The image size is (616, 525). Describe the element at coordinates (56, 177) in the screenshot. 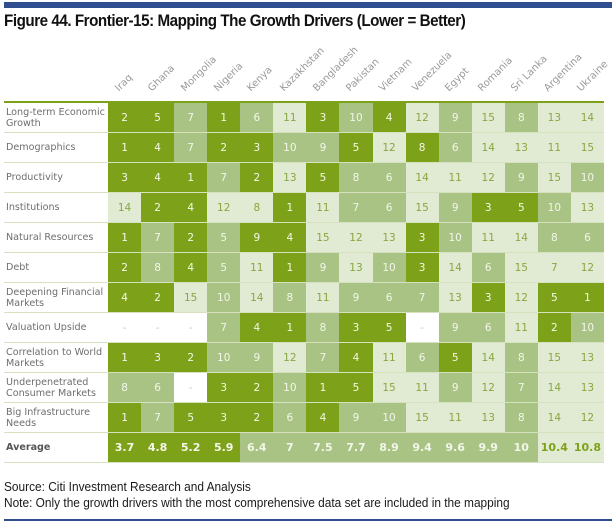

I see `row-label: Productivity` at that location.